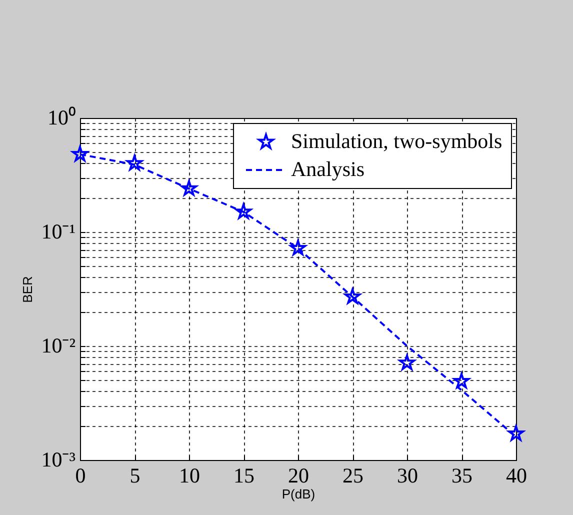  What do you see at coordinates (298, 476) in the screenshot?
I see `x-tick-label: 20` at bounding box center [298, 476].